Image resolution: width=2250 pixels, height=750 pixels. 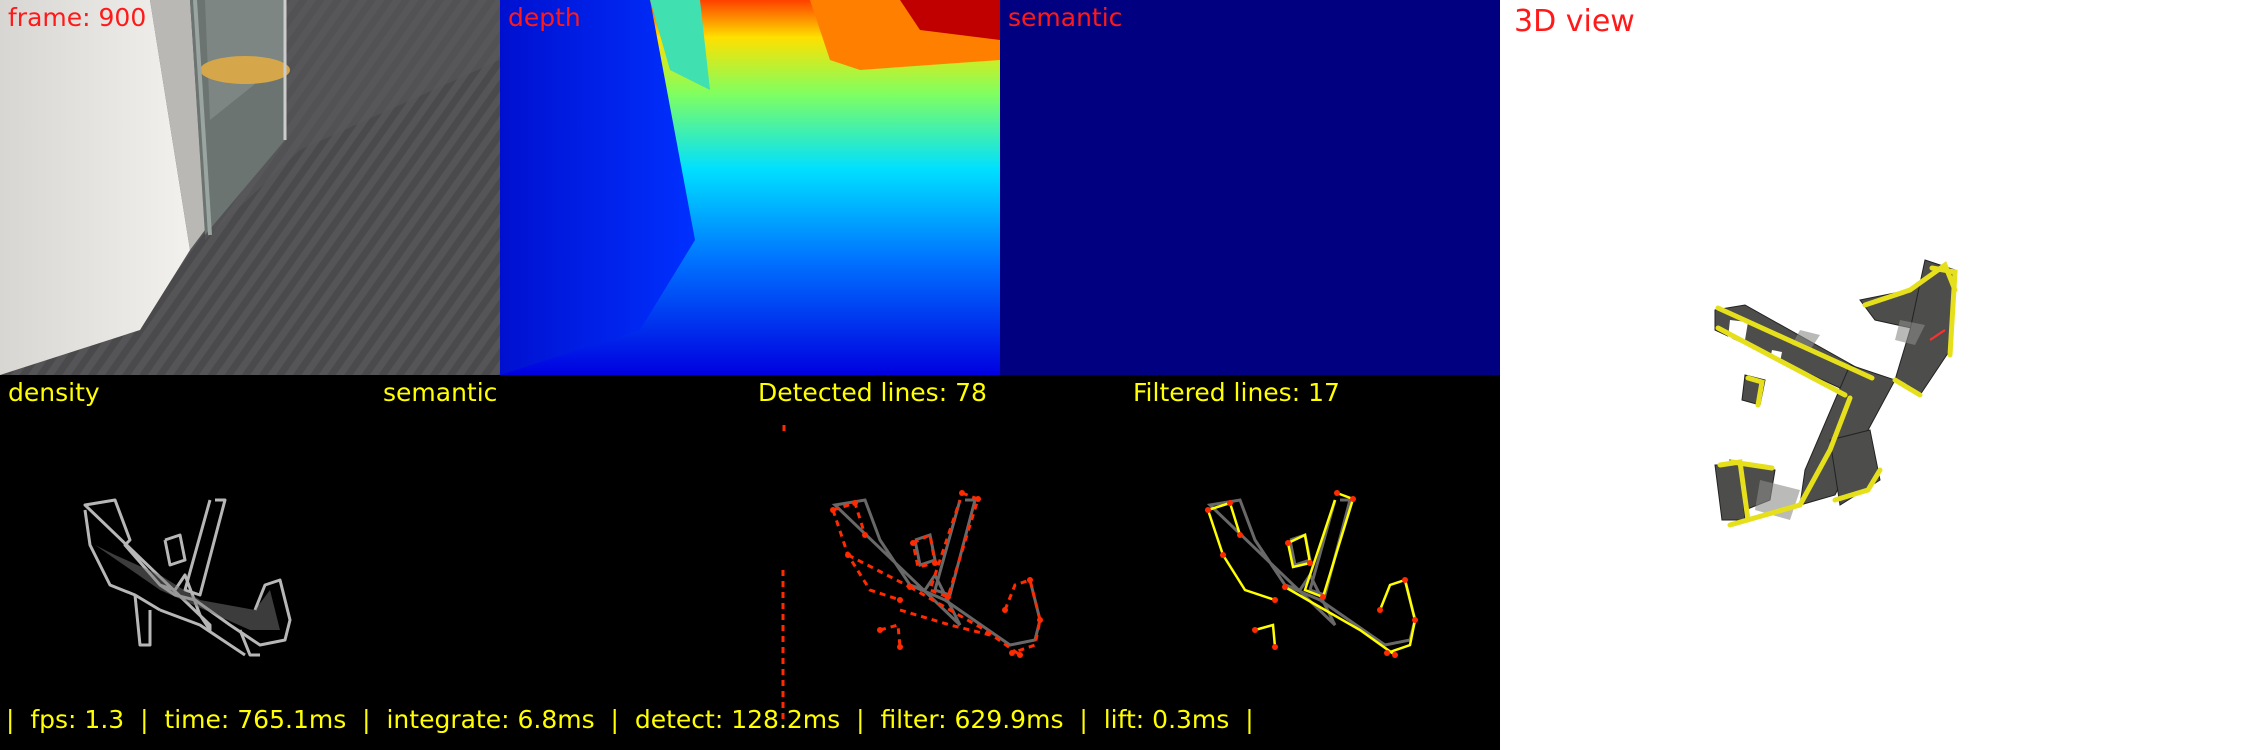 I want to click on density-label: density, so click(x=54, y=392).